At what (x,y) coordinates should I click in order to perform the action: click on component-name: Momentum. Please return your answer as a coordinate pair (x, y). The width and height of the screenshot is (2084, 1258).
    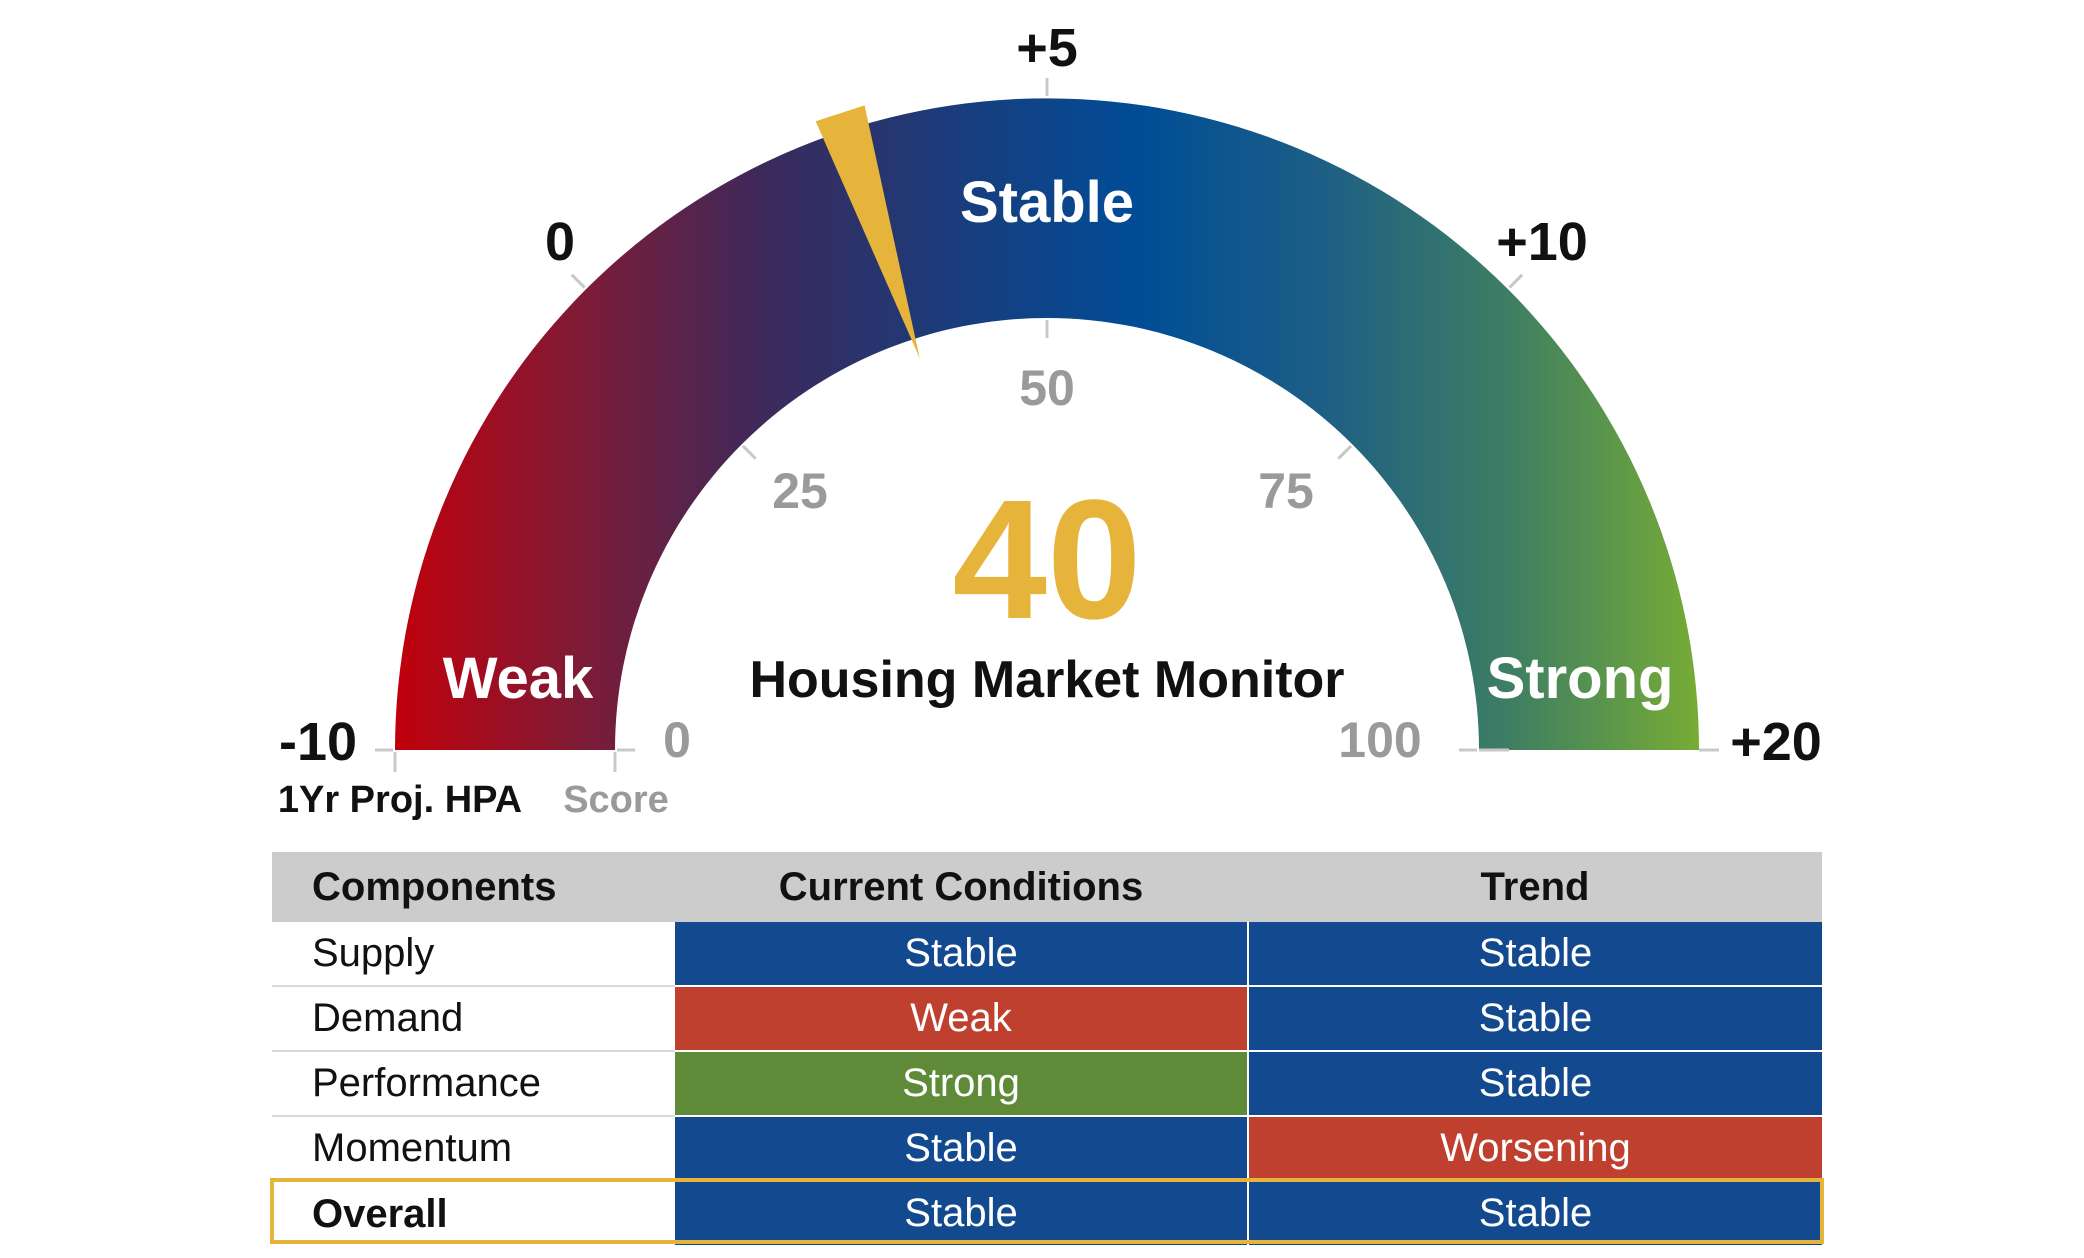
    Looking at the image, I should click on (473, 1149).